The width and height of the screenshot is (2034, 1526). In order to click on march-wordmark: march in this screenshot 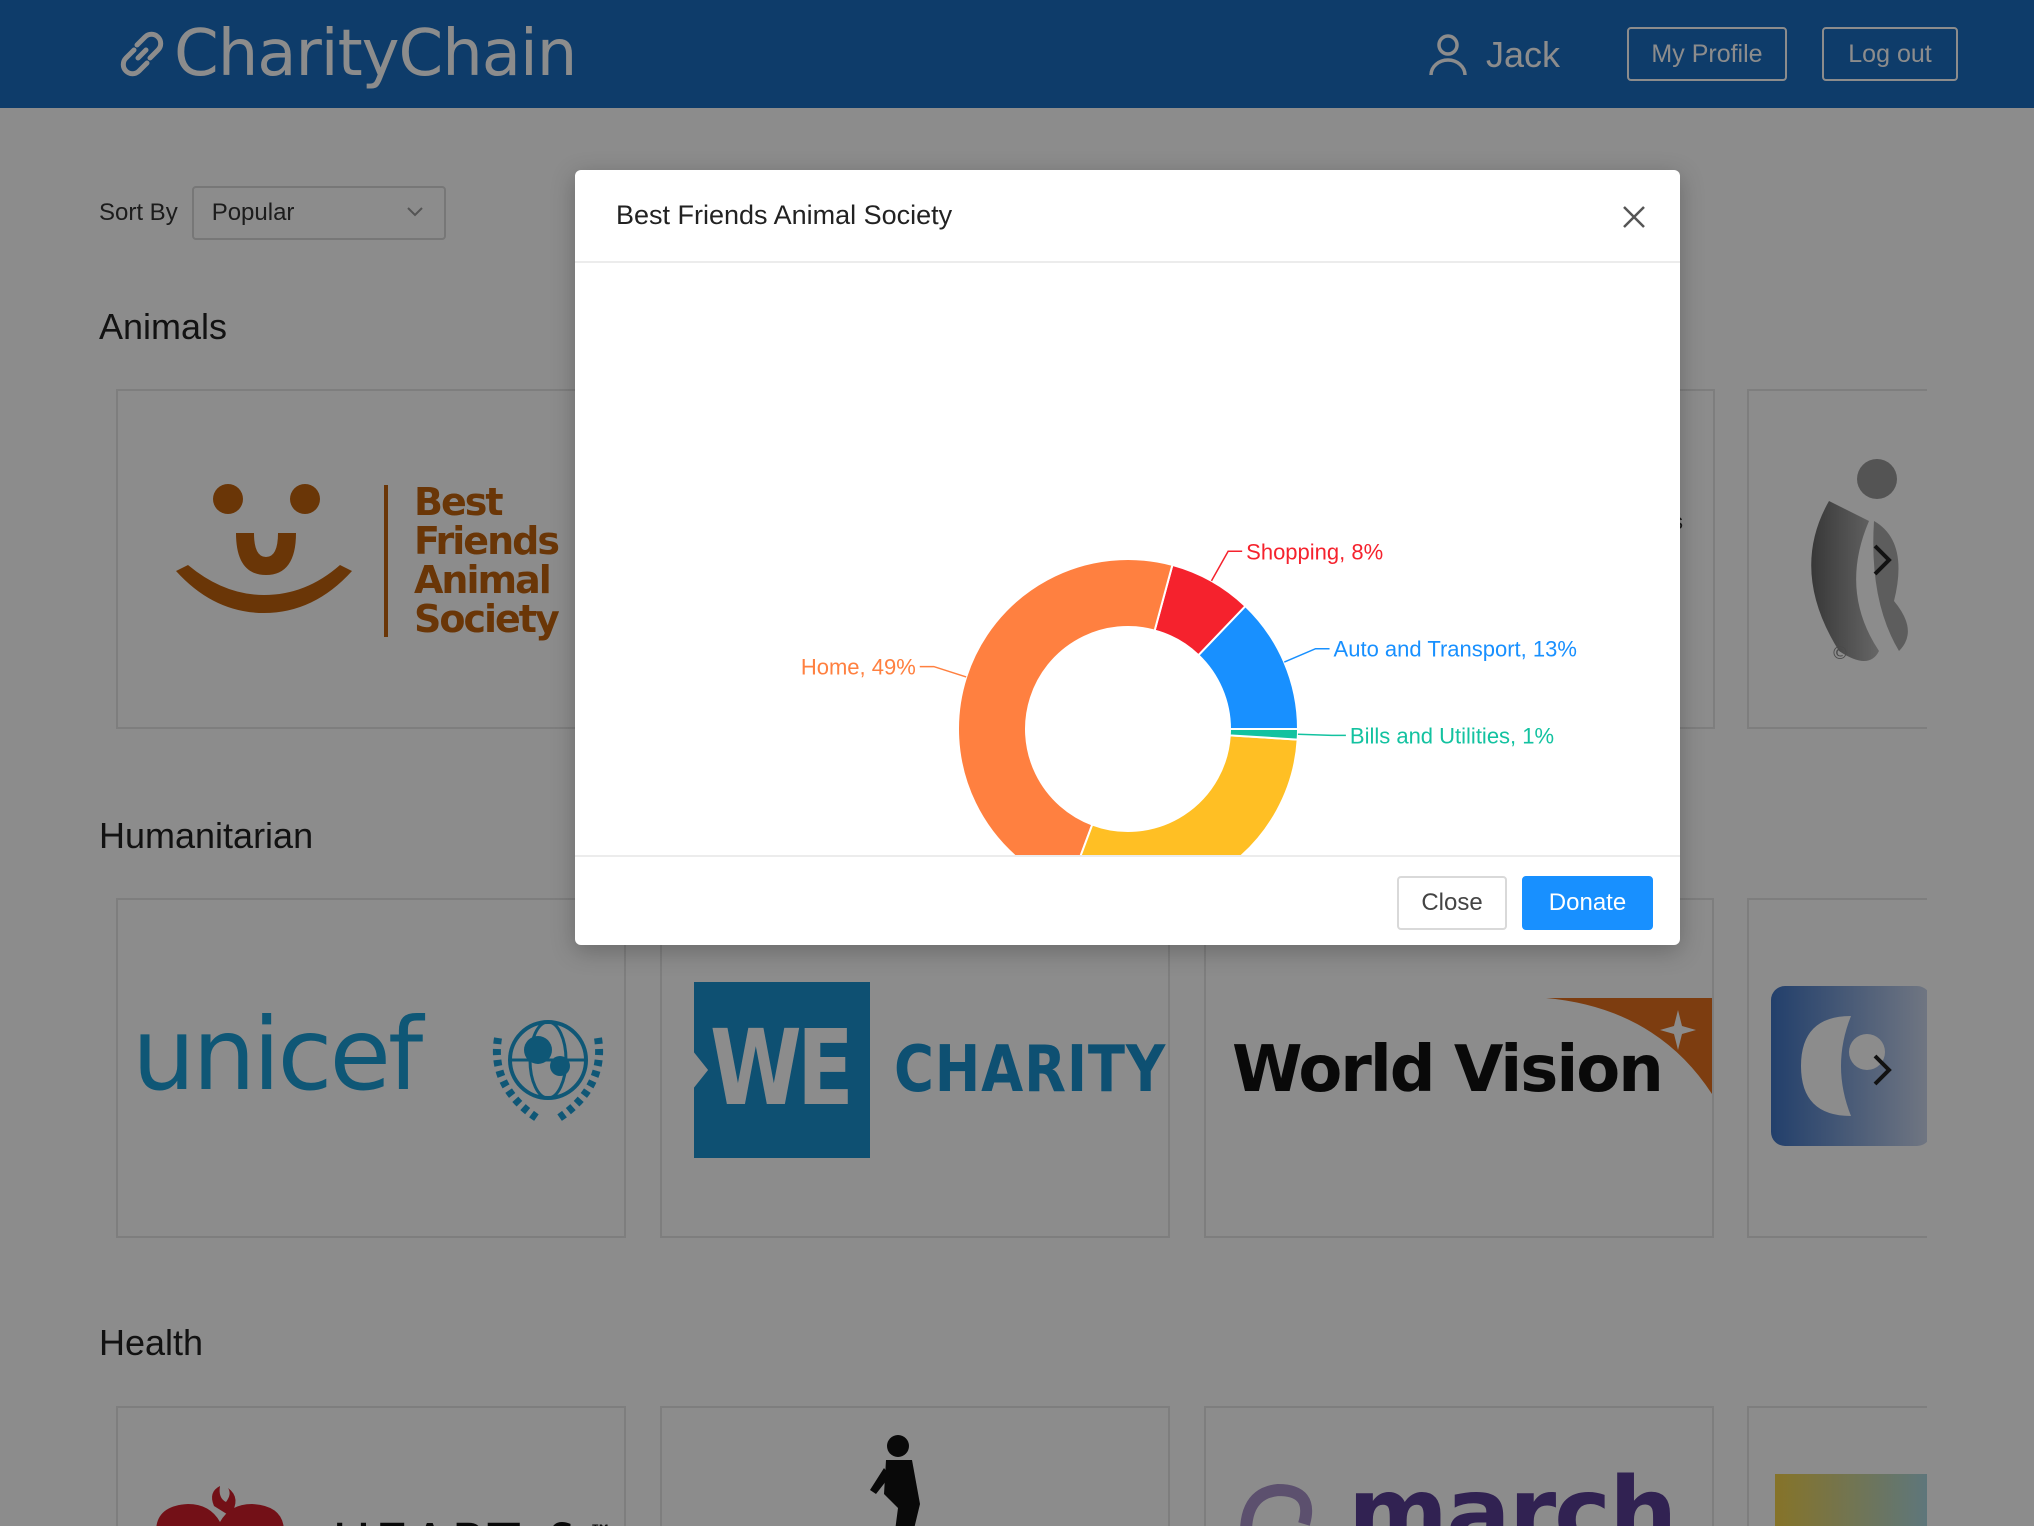, I will do `click(1512, 1491)`.